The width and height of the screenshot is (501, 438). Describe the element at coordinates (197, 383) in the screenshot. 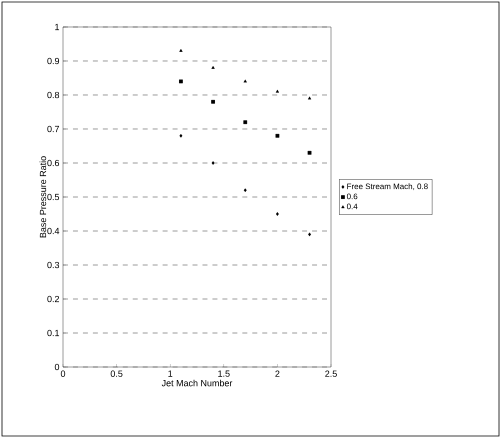

I see `x-axis-title: Jet Mach Number` at that location.